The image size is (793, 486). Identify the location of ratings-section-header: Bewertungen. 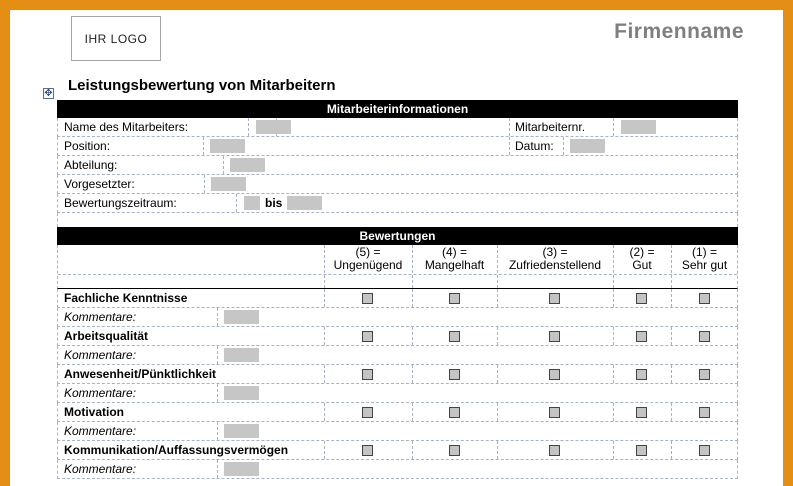
(397, 236).